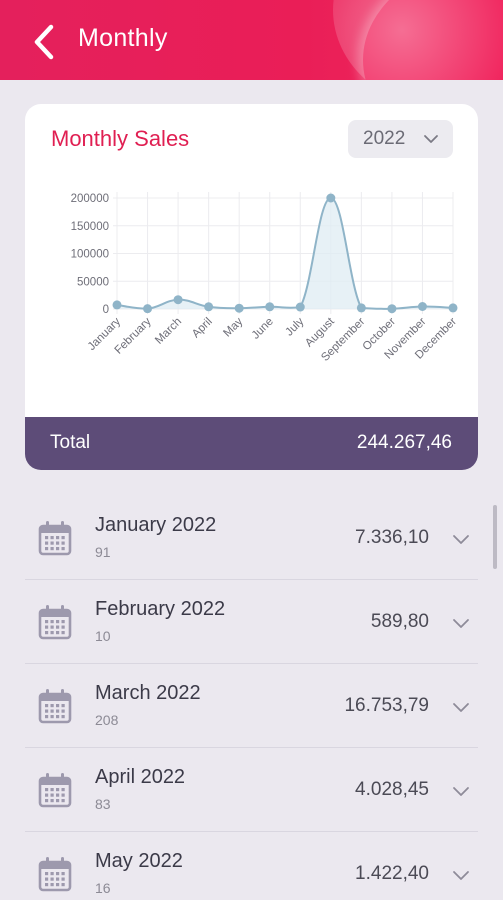 Image resolution: width=503 pixels, height=900 pixels. What do you see at coordinates (251, 538) in the screenshot?
I see `list-item: January 2022 91 7.336,10` at bounding box center [251, 538].